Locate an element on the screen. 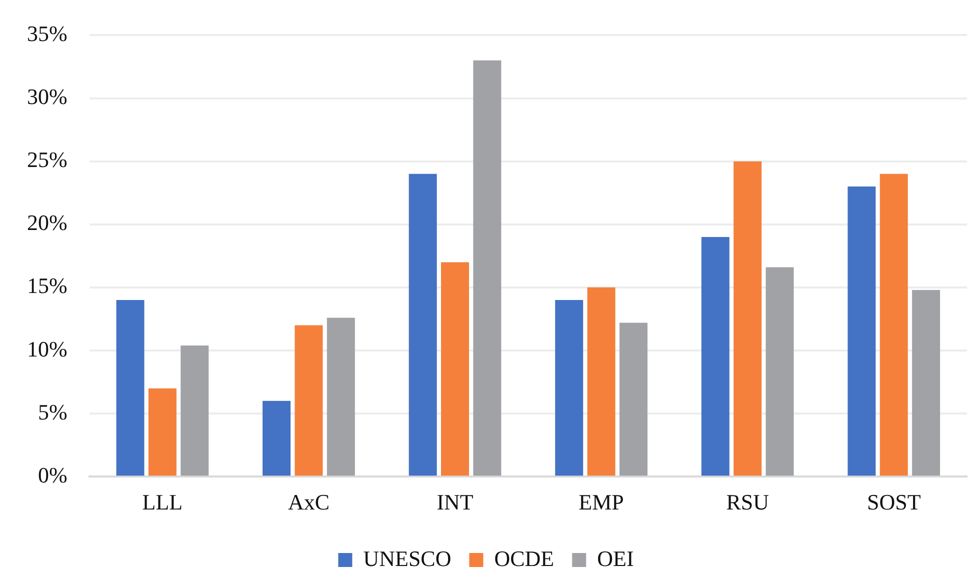 Image resolution: width=977 pixels, height=581 pixels. legend-label: OCDE is located at coordinates (524, 558).